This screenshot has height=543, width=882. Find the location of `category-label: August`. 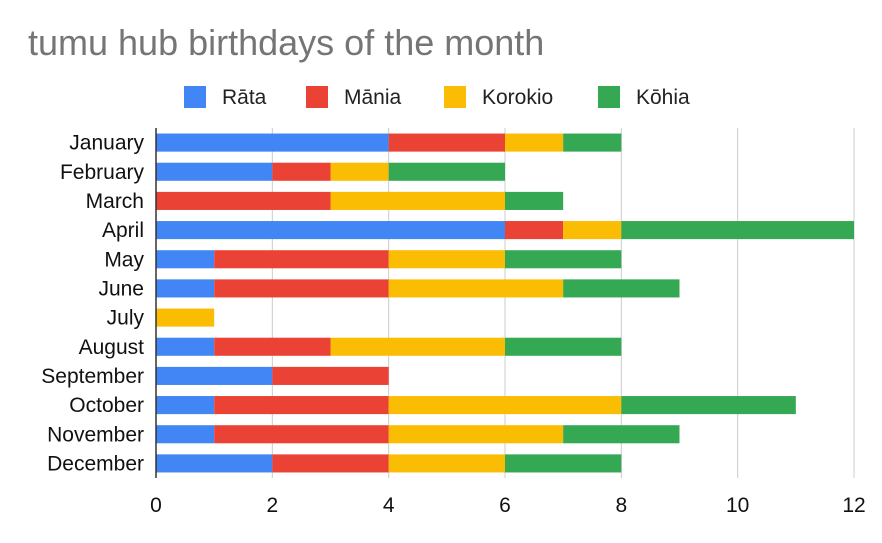

category-label: August is located at coordinates (112, 347).